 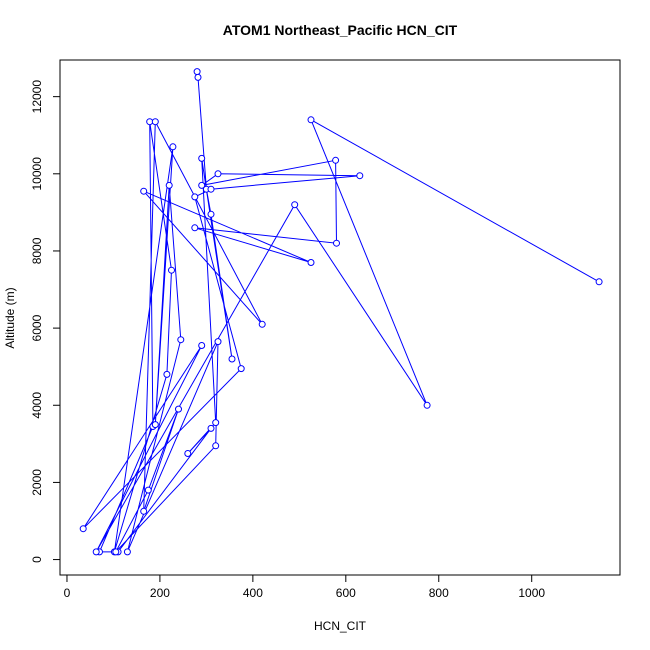 What do you see at coordinates (304, 587) in the screenshot?
I see `x-axis: 0 200 400 600 800 1000` at bounding box center [304, 587].